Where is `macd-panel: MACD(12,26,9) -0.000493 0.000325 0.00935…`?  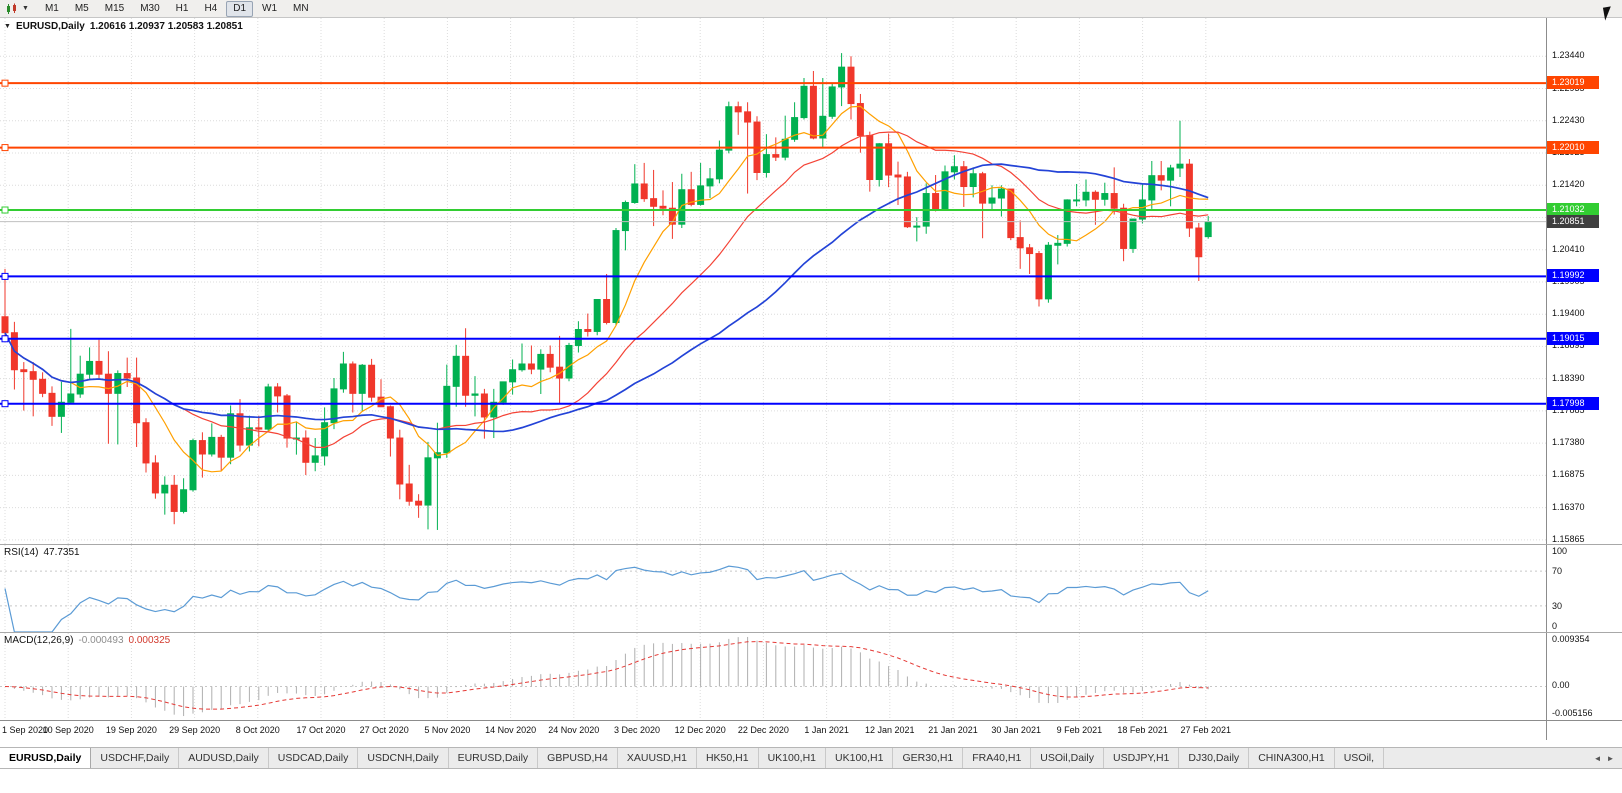
macd-panel: MACD(12,26,9) -0.000493 0.000325 0.00935… is located at coordinates (811, 676).